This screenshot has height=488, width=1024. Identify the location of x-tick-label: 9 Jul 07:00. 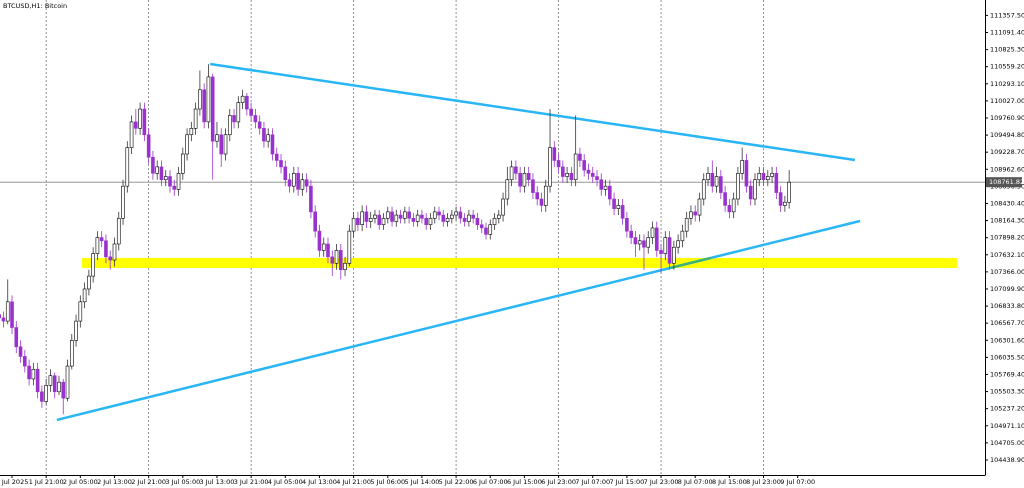
(797, 482).